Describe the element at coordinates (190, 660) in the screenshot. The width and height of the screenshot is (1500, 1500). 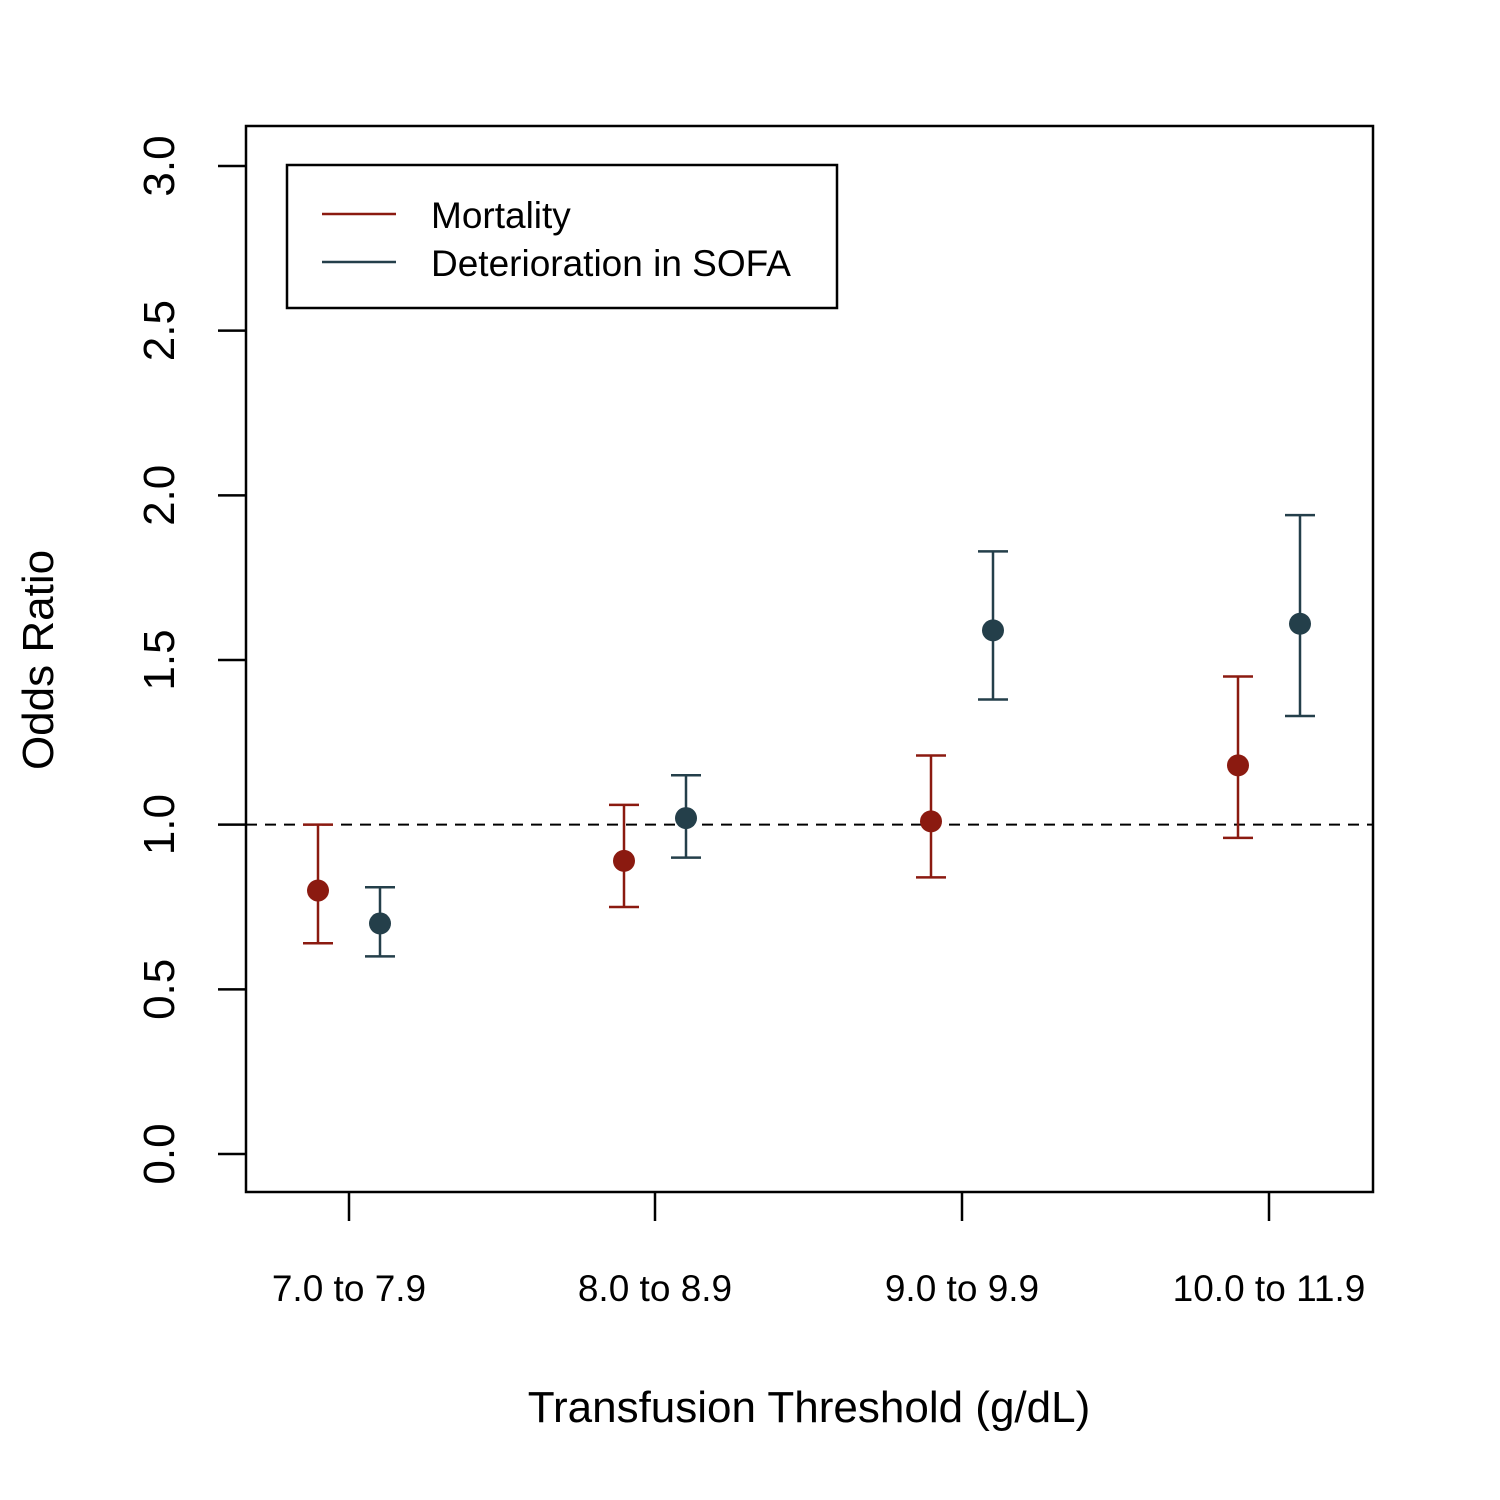
I see `y-axis: 0.0 0.5 1.0 1.5 2.0 2.5 3.0` at that location.